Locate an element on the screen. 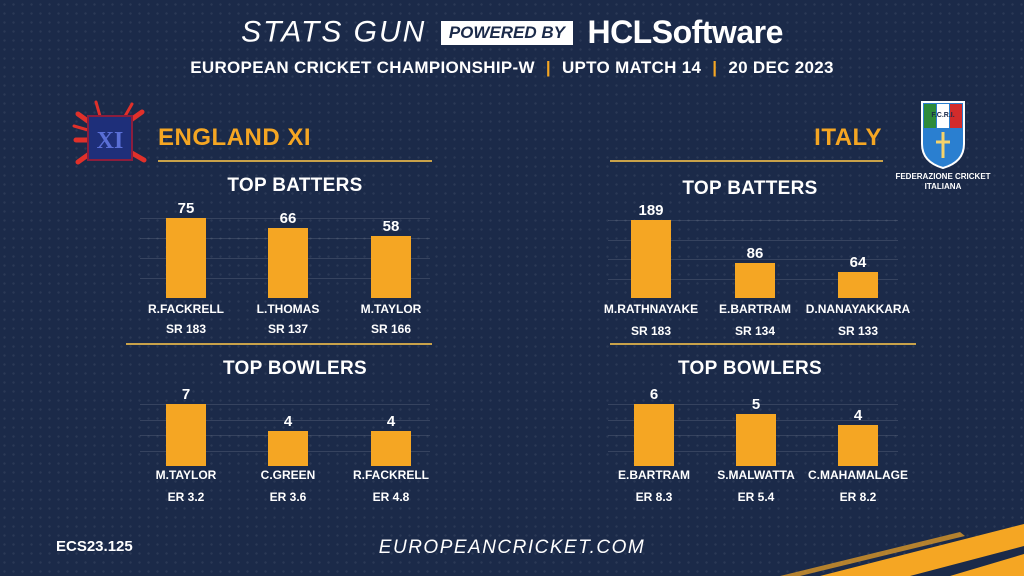  bar-value-label: 189 is located at coordinates (651, 210).